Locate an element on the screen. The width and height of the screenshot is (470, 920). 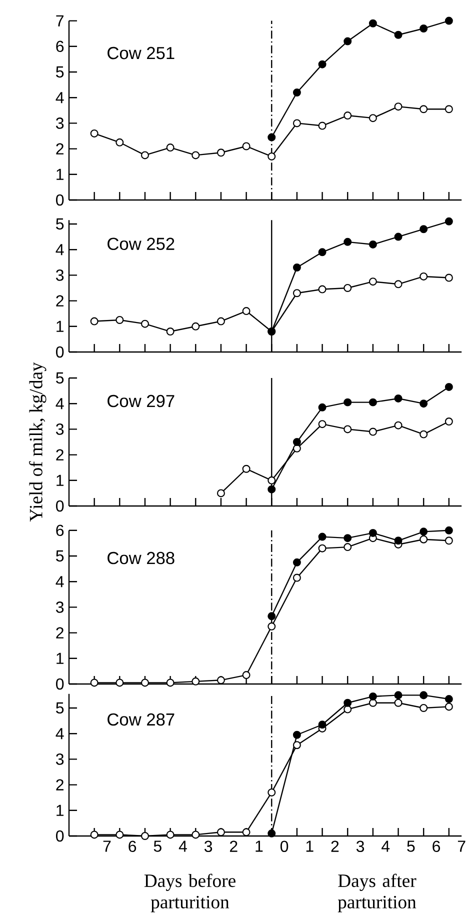
text: Cow 252 is located at coordinates (141, 244).